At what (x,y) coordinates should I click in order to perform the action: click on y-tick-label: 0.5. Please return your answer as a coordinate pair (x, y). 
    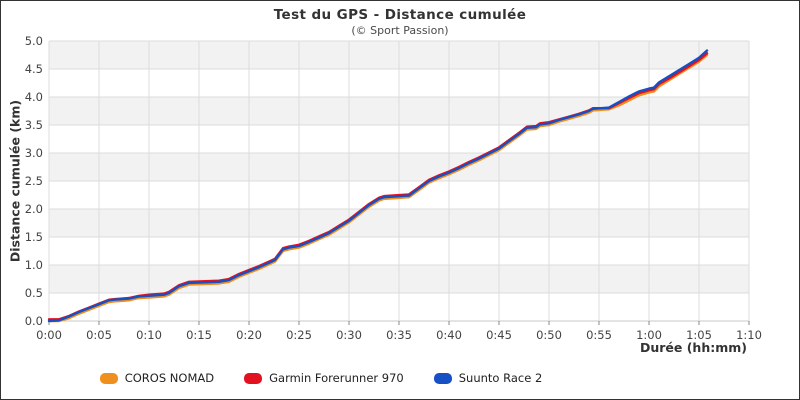
    Looking at the image, I should click on (33, 293).